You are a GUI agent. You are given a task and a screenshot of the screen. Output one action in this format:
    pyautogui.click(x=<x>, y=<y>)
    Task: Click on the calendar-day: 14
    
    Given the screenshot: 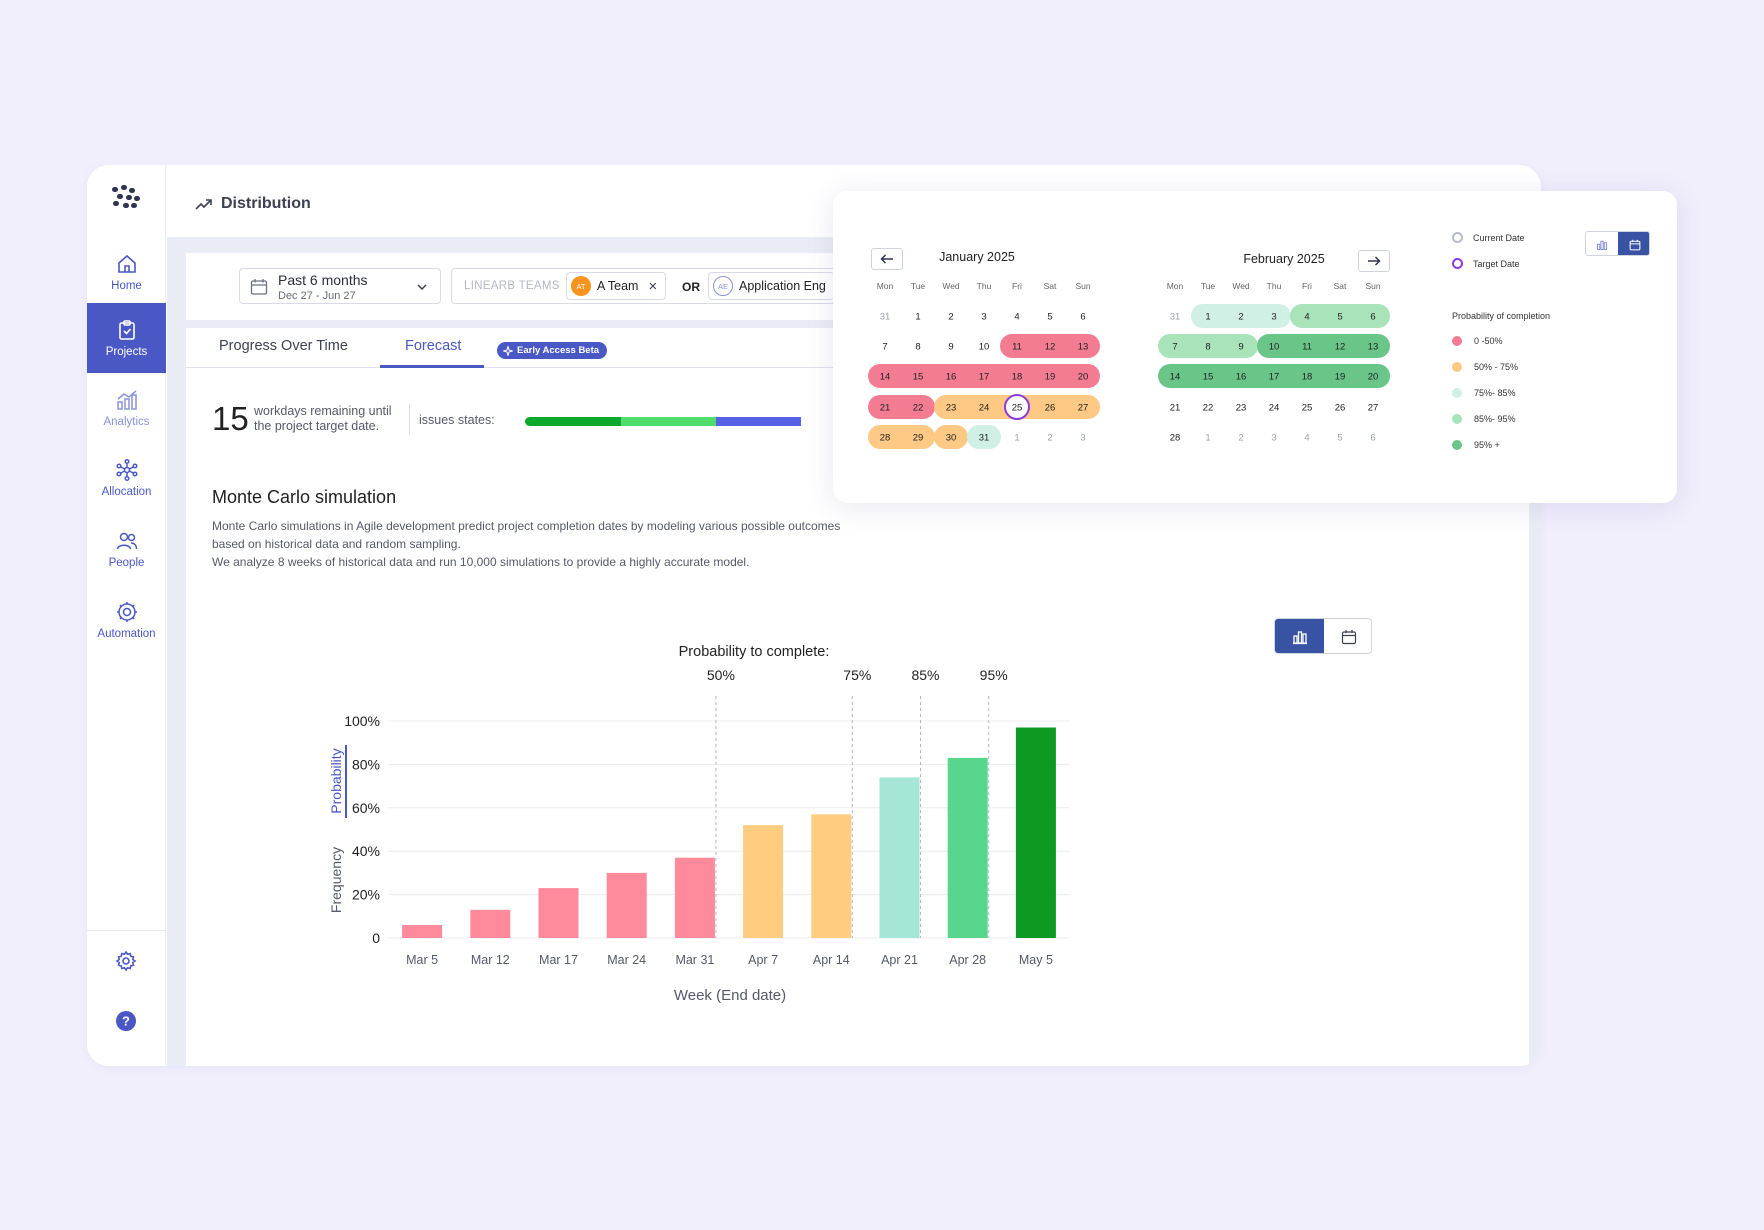 What is the action you would take?
    pyautogui.click(x=885, y=377)
    